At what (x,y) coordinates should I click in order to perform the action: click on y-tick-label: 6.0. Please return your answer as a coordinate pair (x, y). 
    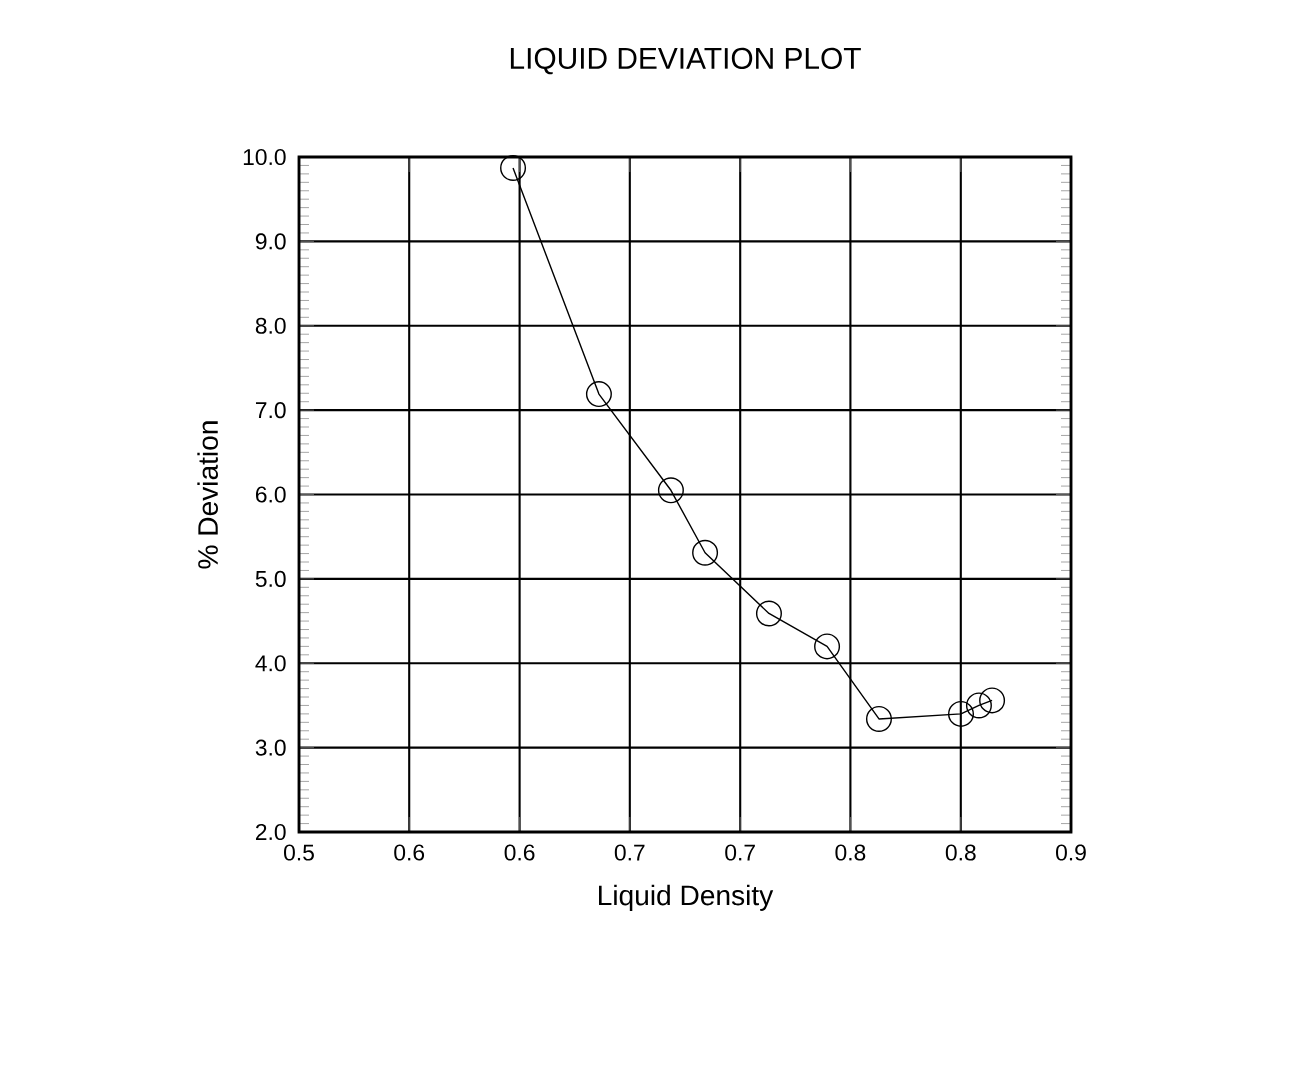
    Looking at the image, I should click on (270, 494).